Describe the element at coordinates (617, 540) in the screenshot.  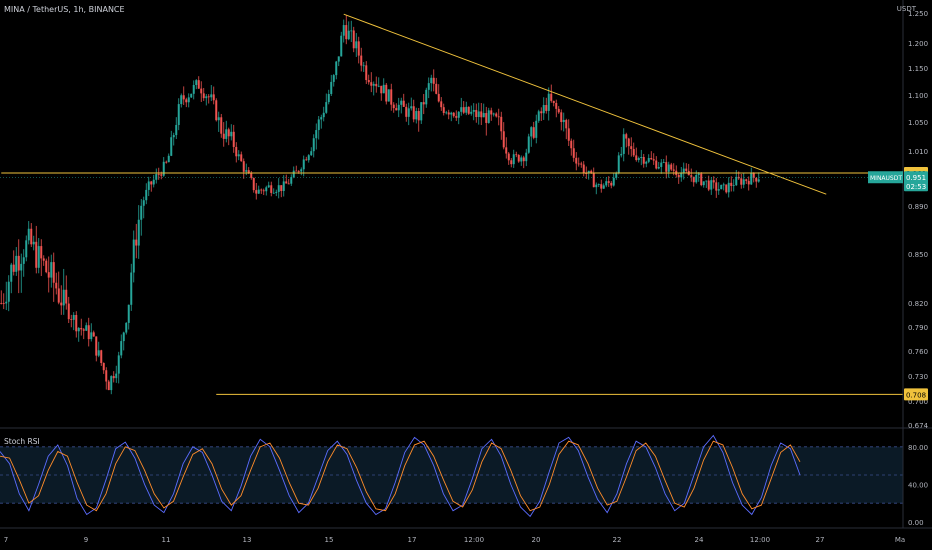
I see `time-tick-label: 22` at that location.